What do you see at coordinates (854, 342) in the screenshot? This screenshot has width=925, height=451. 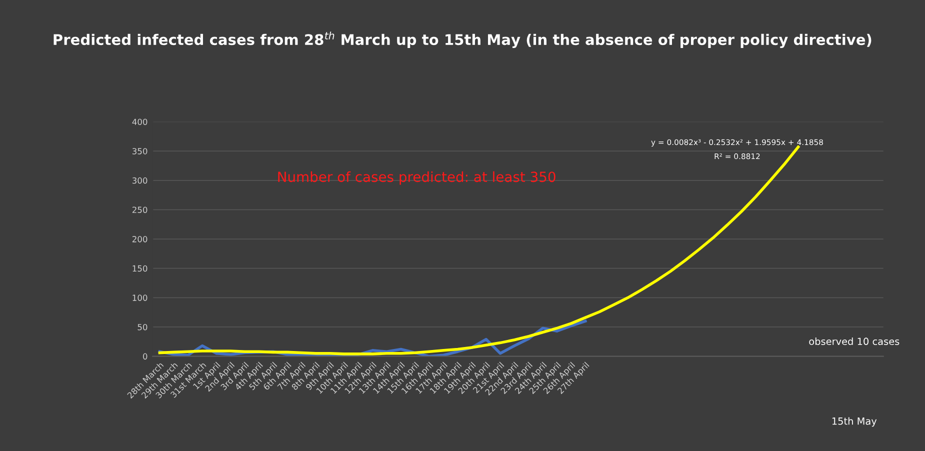 I see `text: observed 10 cases` at bounding box center [854, 342].